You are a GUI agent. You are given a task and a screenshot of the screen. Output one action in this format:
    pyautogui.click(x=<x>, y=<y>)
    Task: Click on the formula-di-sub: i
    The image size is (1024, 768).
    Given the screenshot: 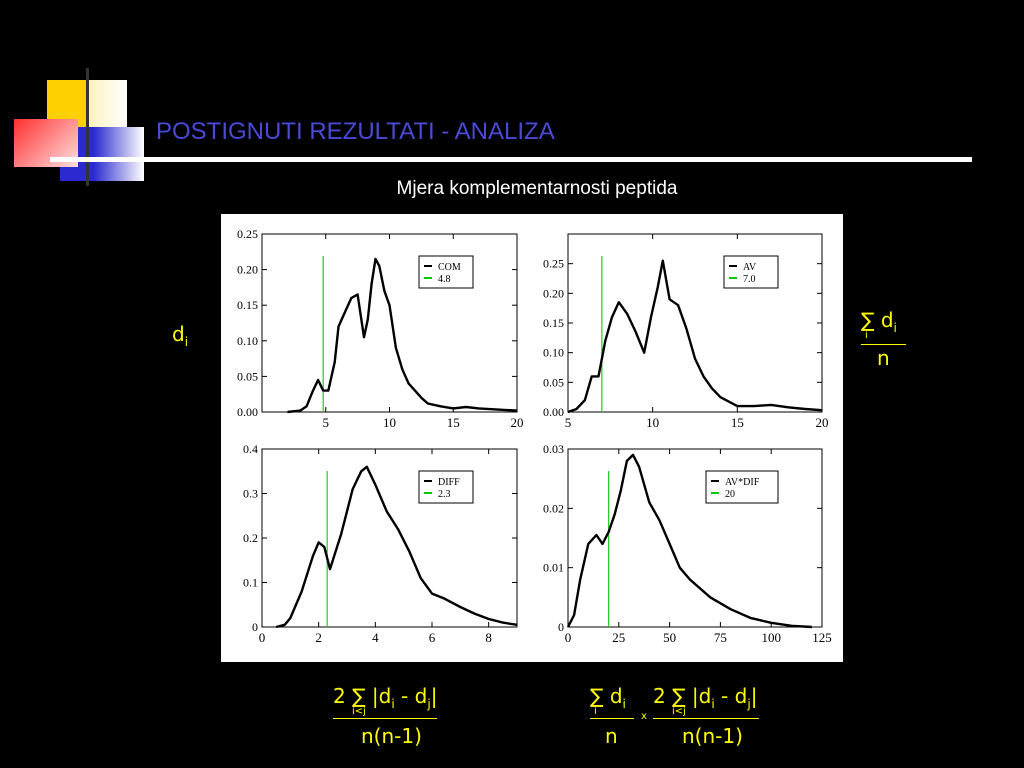 What is the action you would take?
    pyautogui.click(x=186, y=342)
    